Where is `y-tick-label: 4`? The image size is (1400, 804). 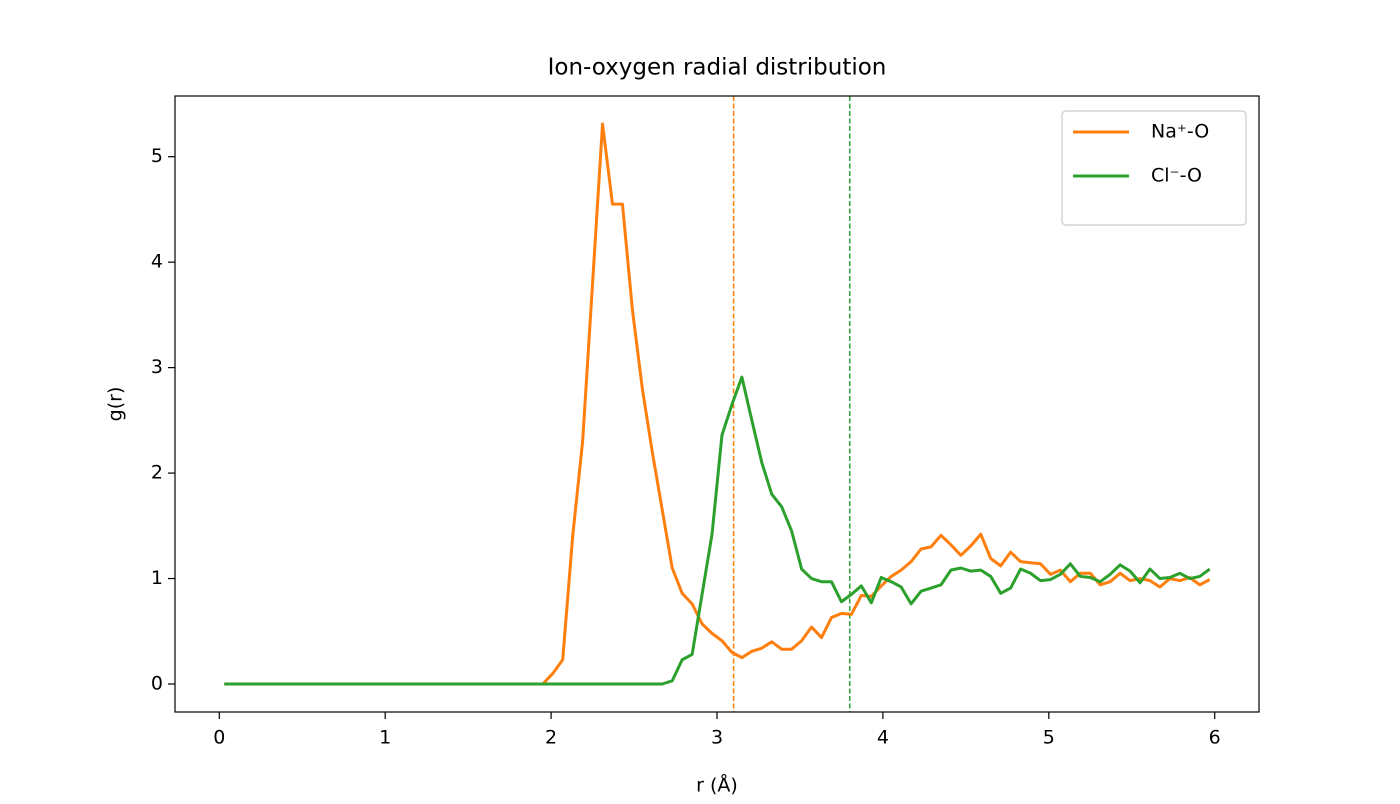
y-tick-label: 4 is located at coordinates (157, 262).